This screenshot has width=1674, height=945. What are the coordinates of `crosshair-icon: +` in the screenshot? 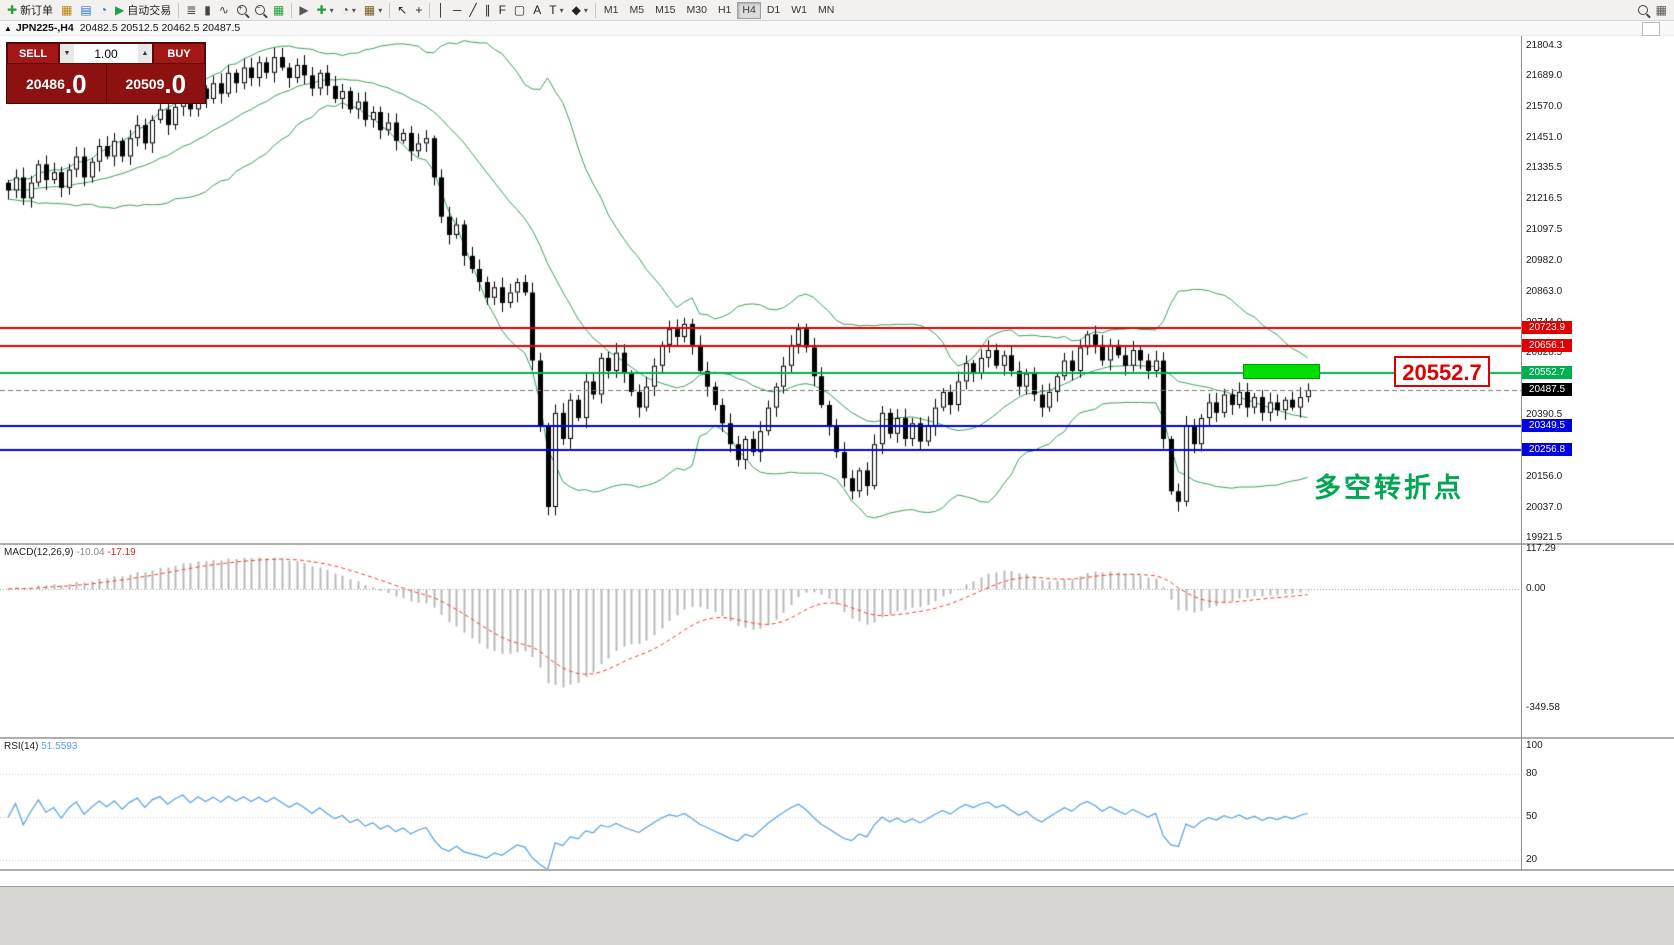 It's located at (419, 10).